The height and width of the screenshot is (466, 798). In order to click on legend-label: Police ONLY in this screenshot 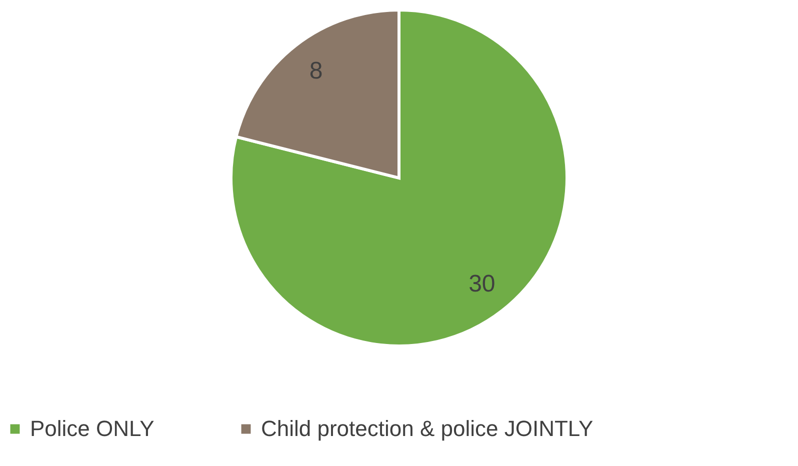, I will do `click(92, 428)`.